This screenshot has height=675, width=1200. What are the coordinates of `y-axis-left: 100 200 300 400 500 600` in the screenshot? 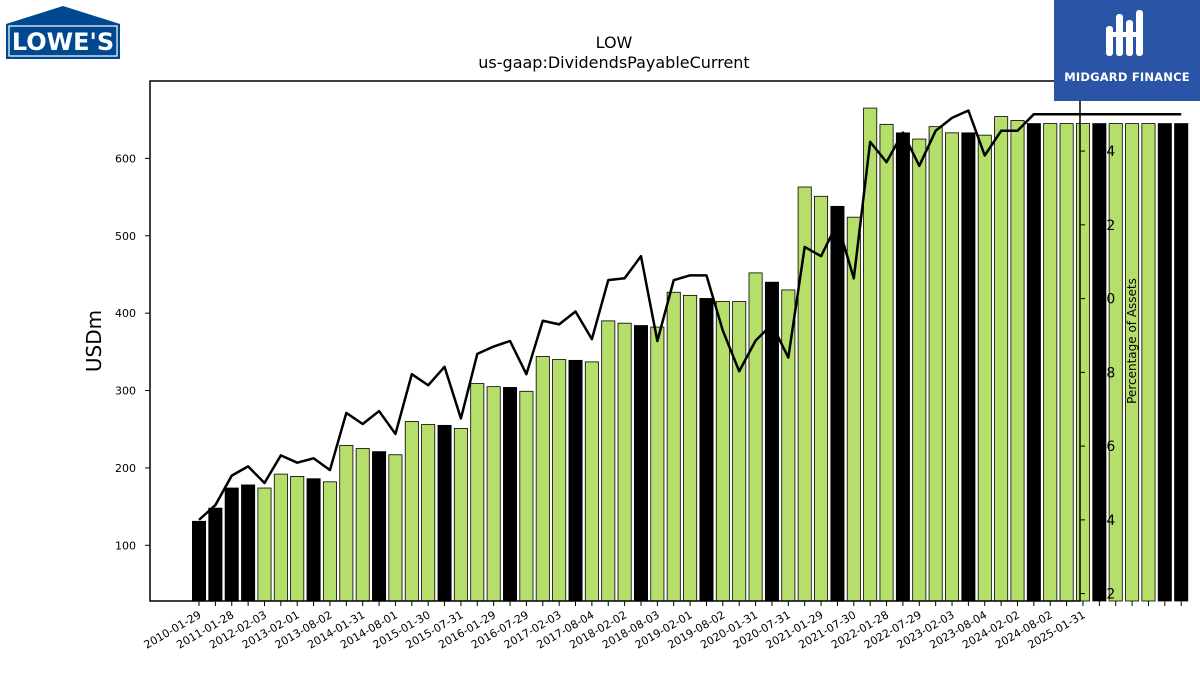 It's located at (132, 352).